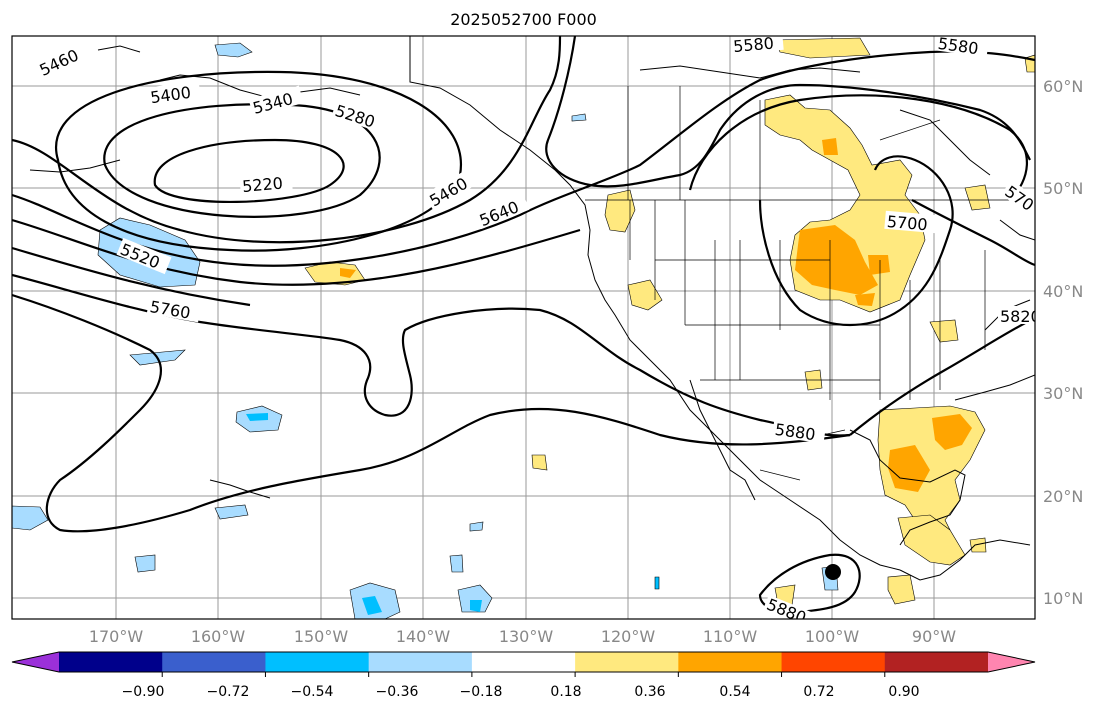  Describe the element at coordinates (934, 636) in the screenshot. I see `lon-label: 90°W` at that location.